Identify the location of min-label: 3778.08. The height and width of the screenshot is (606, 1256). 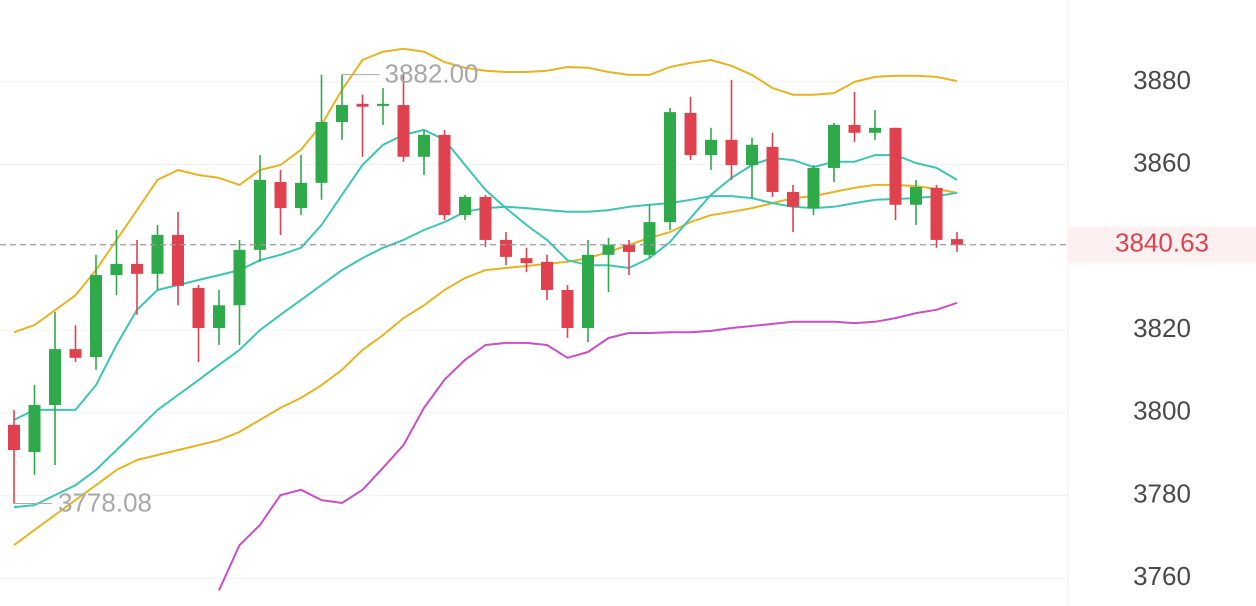
(105, 502).